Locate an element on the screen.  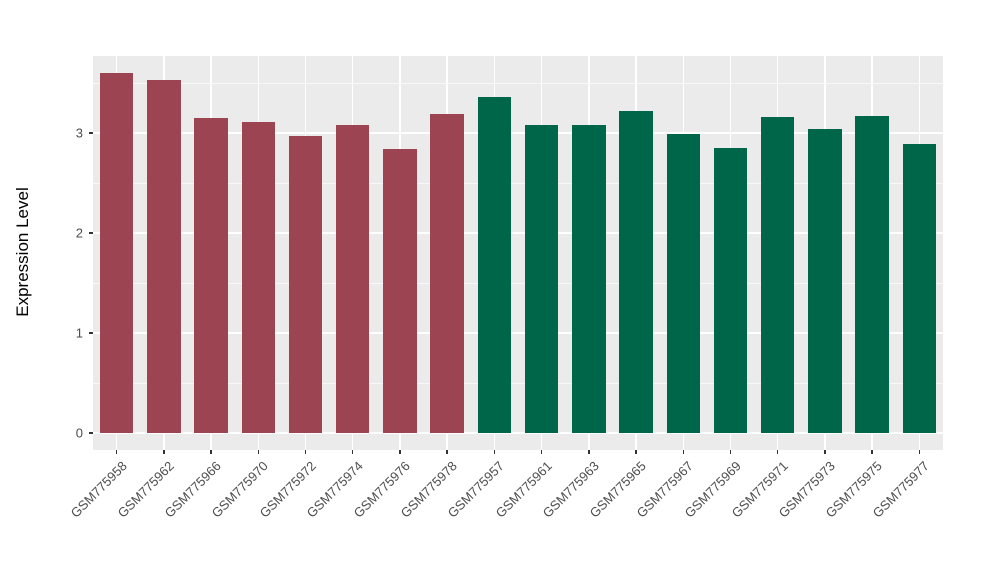
bar-GSM775967 is located at coordinates (683, 283).